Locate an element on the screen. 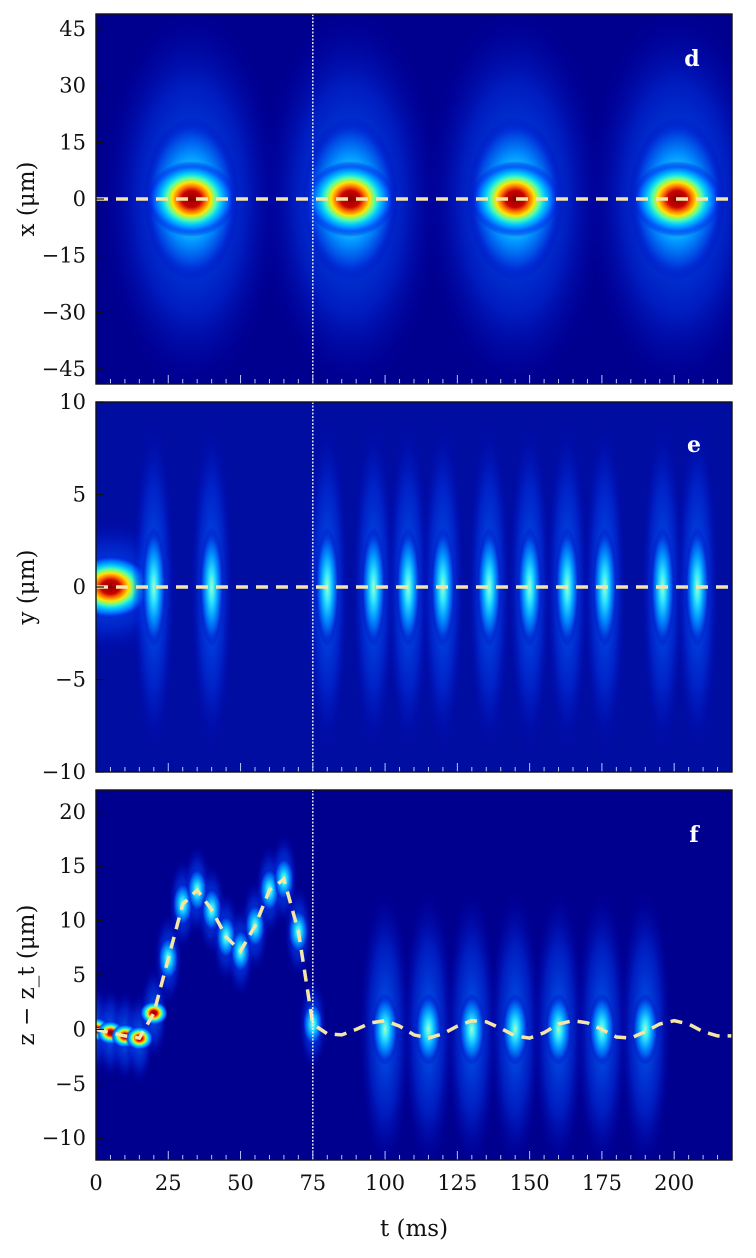  x-tick-label: 150 is located at coordinates (530, 1183).